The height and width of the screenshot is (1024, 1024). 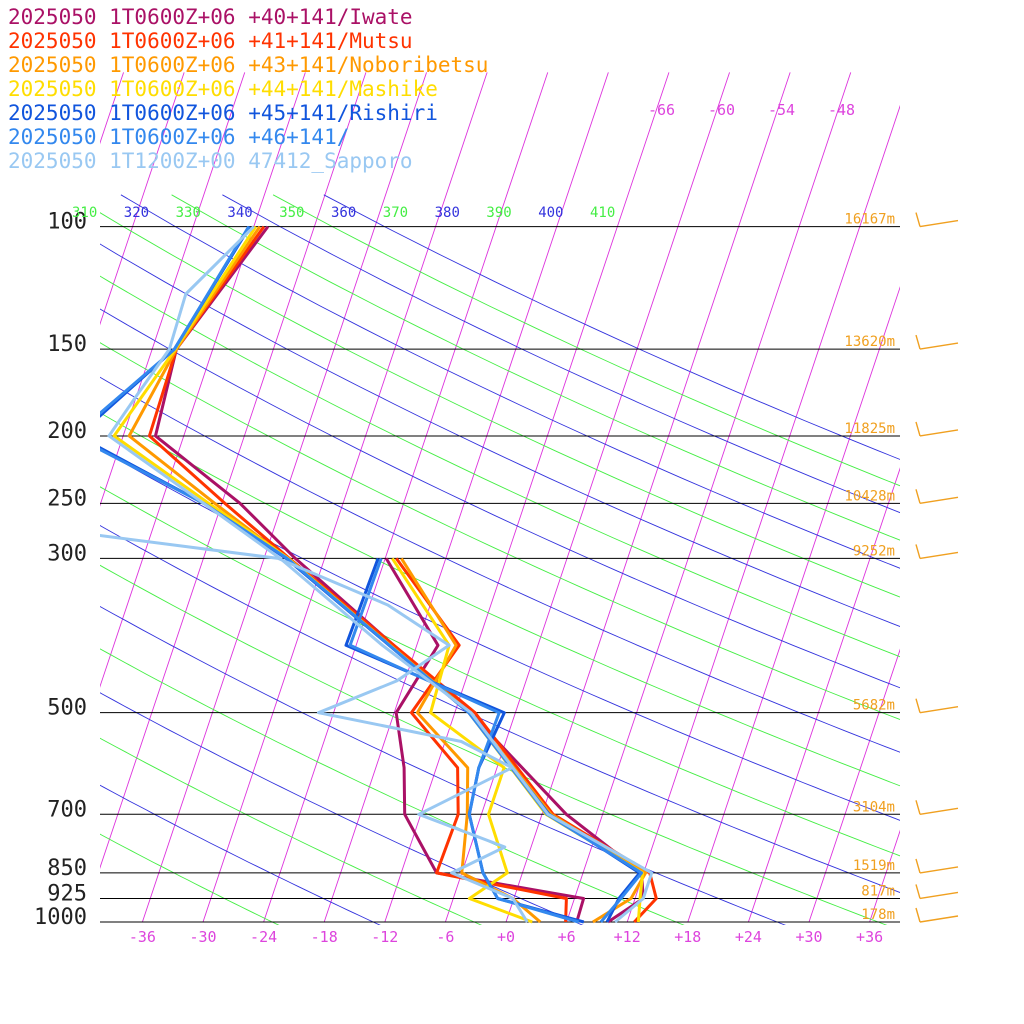 I want to click on x-tick-label: +6, so click(x=567, y=937).